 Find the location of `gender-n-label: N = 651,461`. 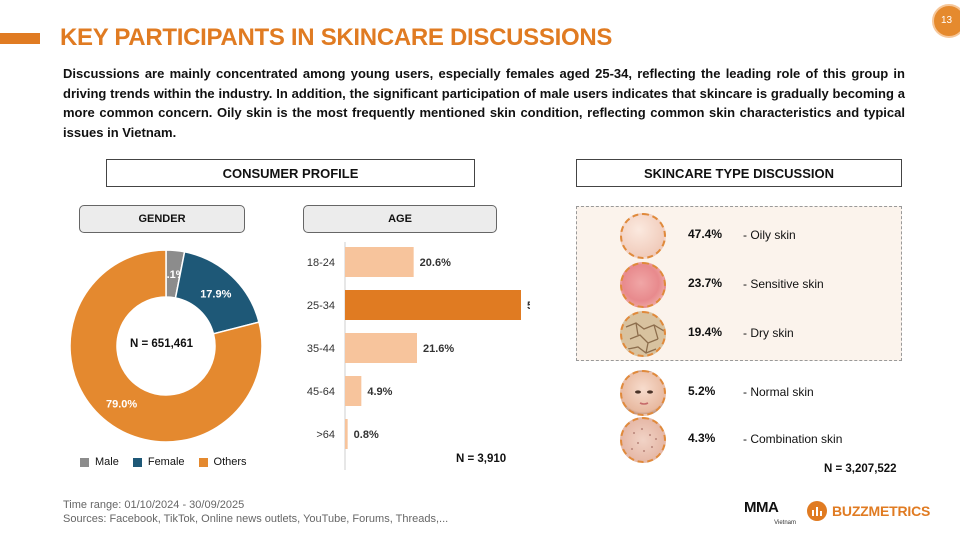

gender-n-label: N = 651,461 is located at coordinates (161, 344).